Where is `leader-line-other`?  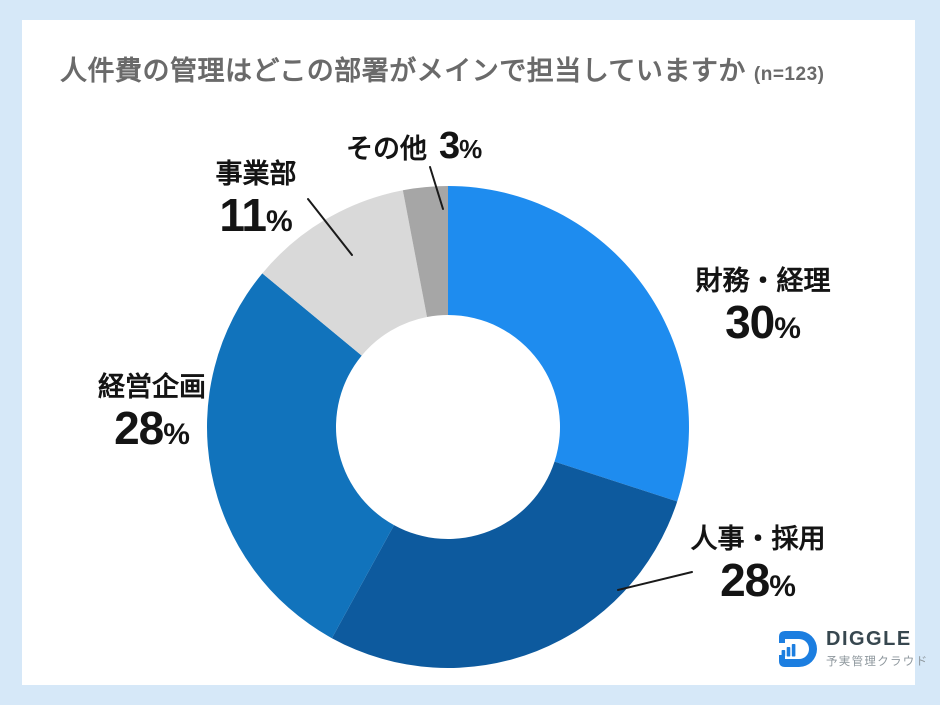 leader-line-other is located at coordinates (436, 188).